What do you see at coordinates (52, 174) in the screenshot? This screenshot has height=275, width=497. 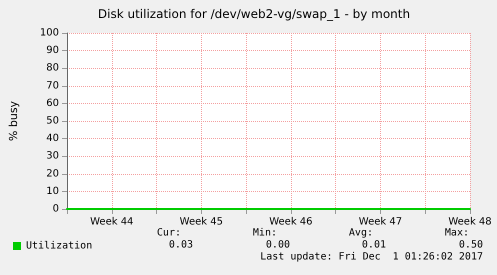 I see `y-tick-label: 20` at bounding box center [52, 174].